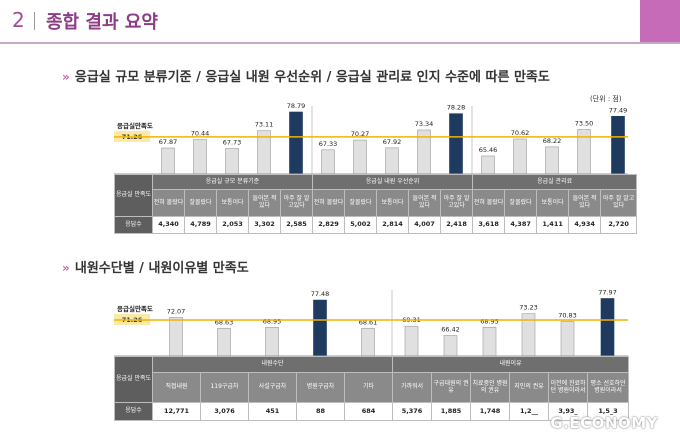 The height and width of the screenshot is (446, 680). I want to click on respondent-count: 2,720, so click(619, 225).